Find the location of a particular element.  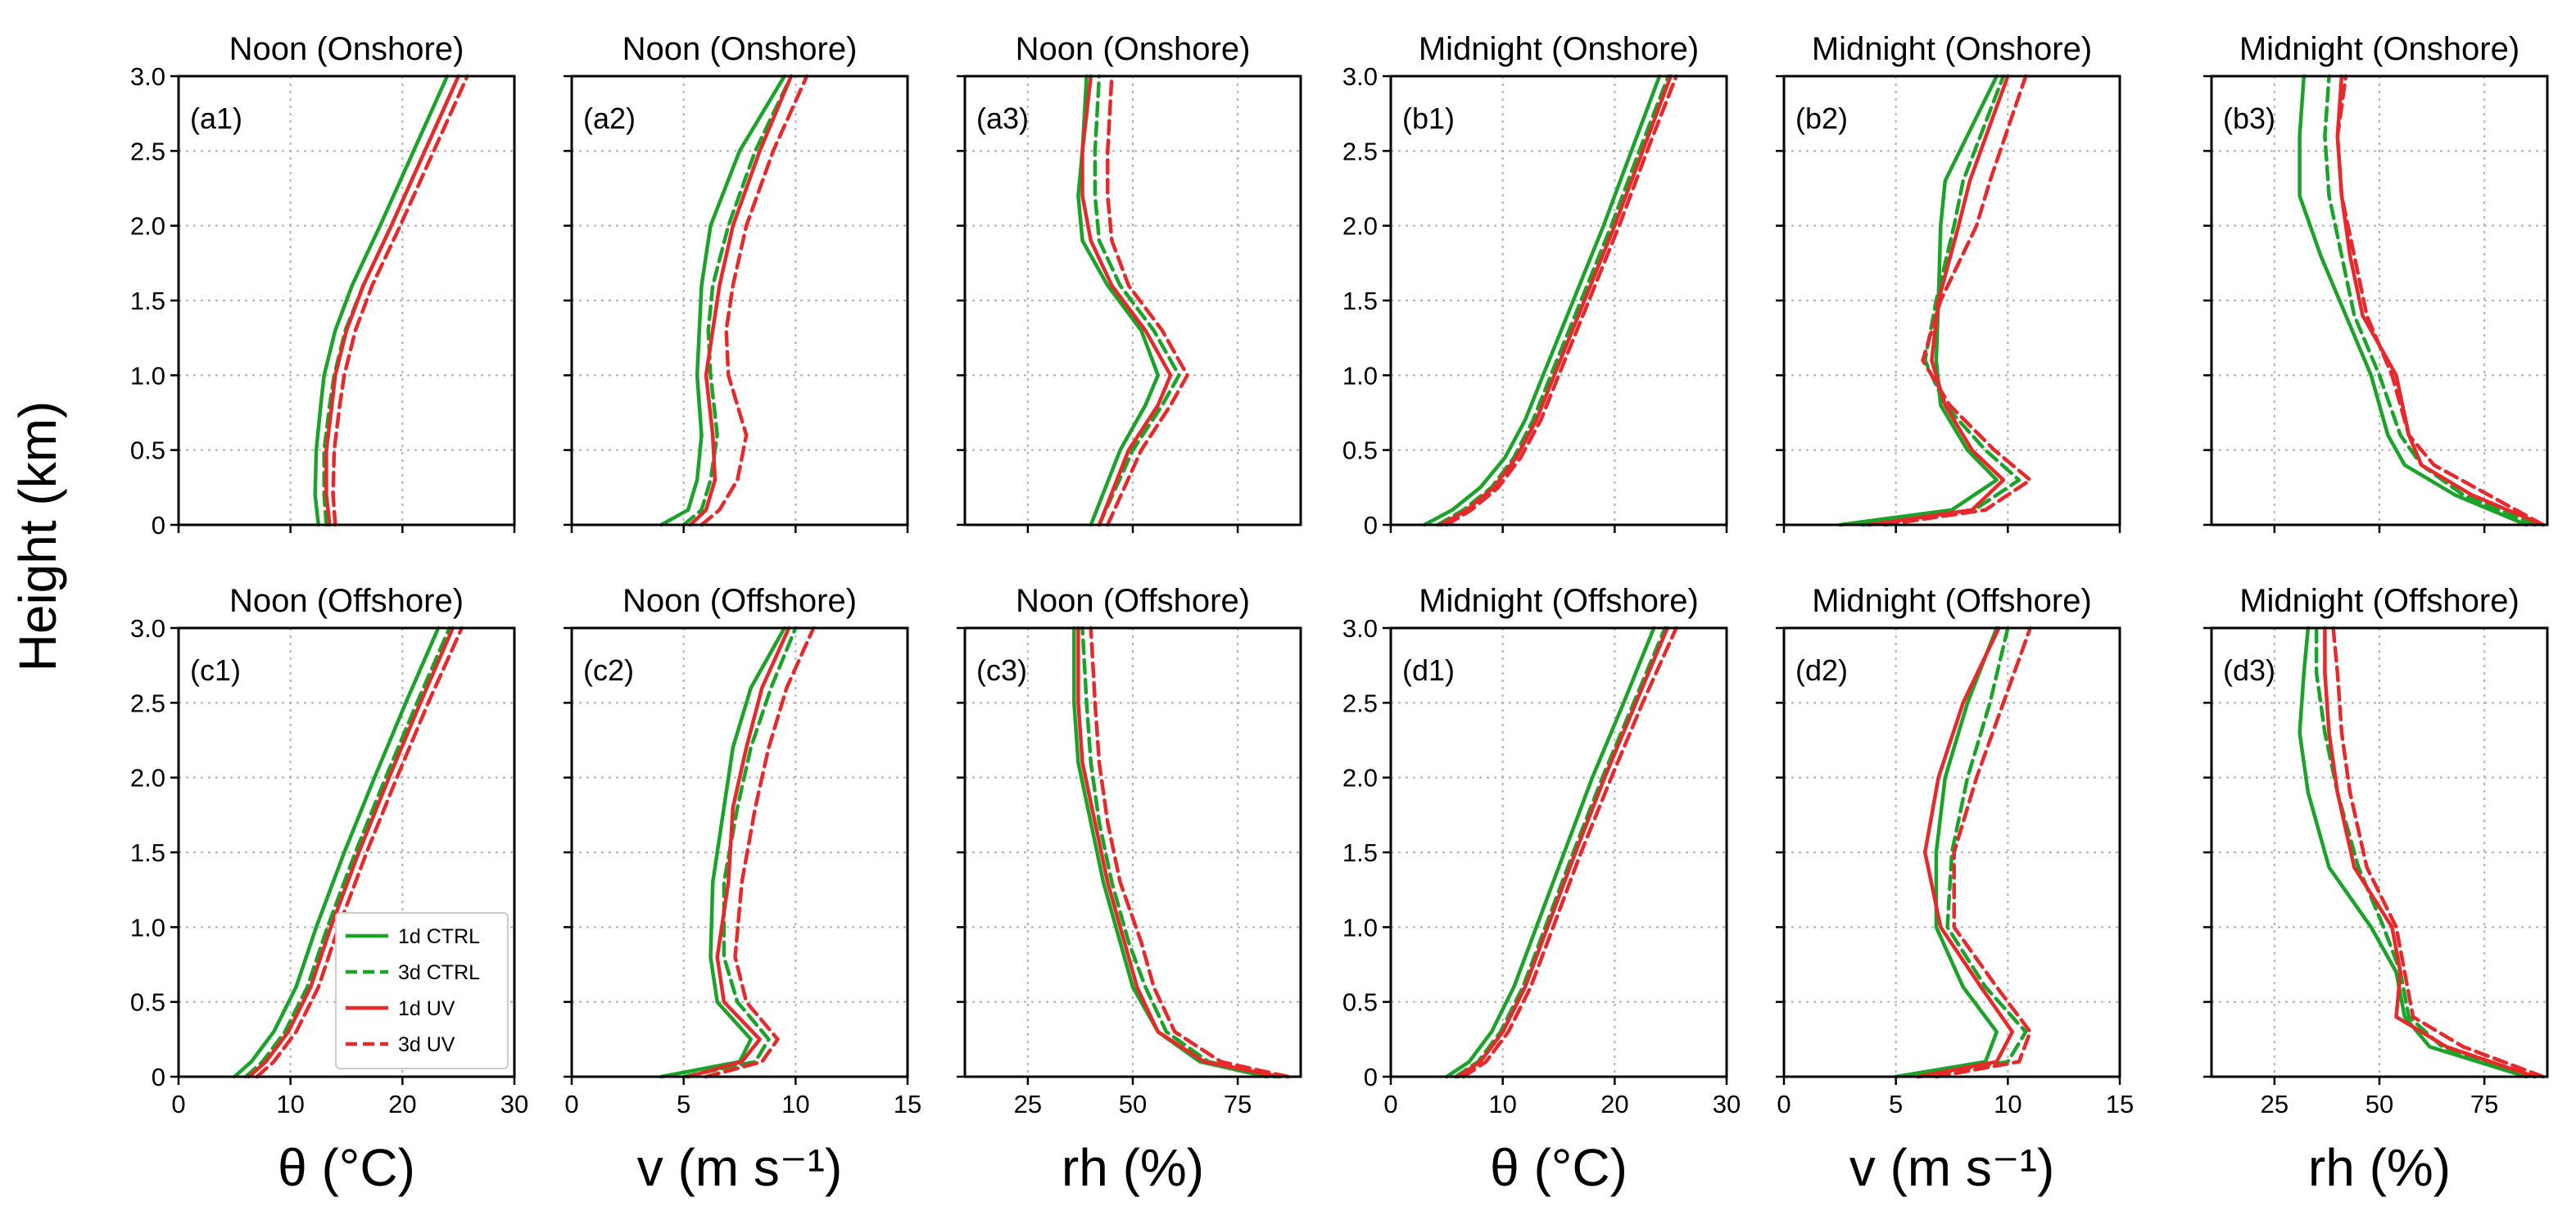

panel-b2: Midnight (Onshore) (b2) is located at coordinates (1948, 282).